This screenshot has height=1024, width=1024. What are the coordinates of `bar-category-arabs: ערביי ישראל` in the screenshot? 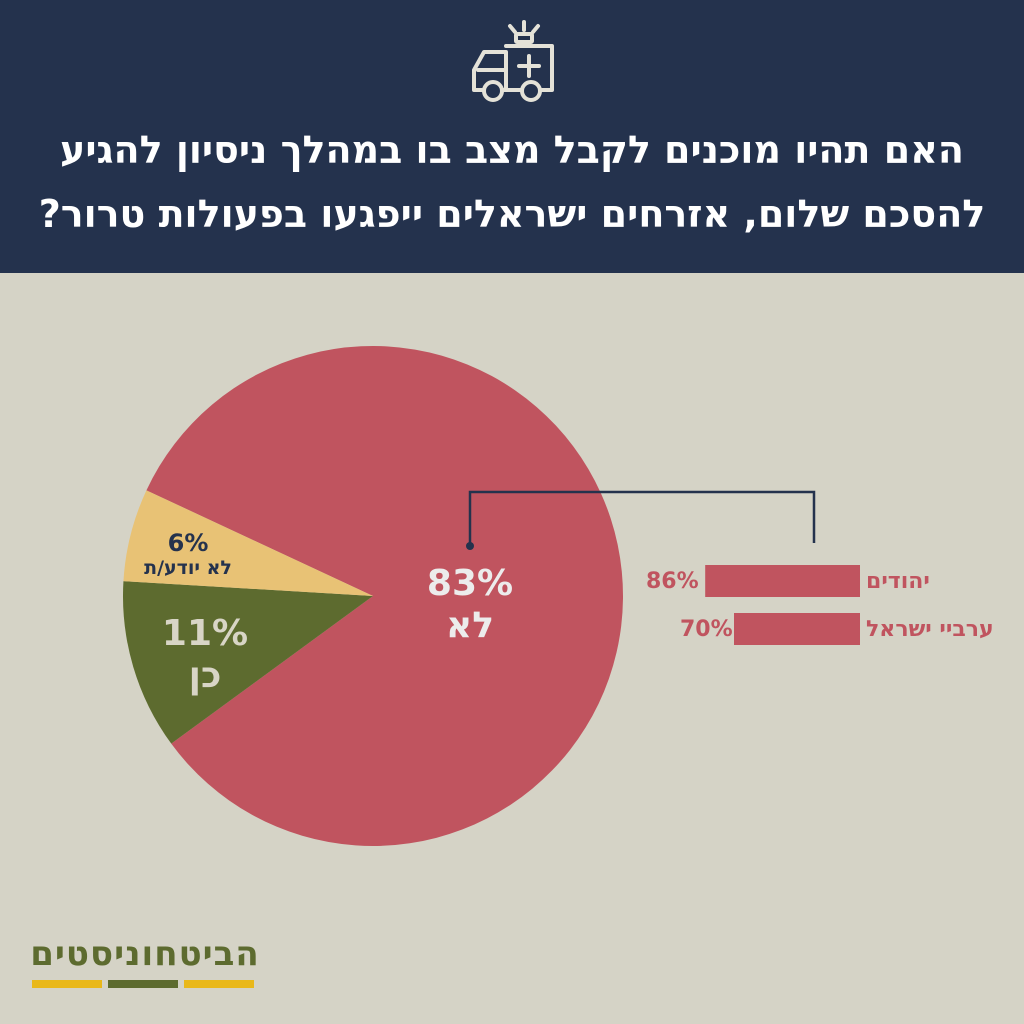 It's located at (930, 629).